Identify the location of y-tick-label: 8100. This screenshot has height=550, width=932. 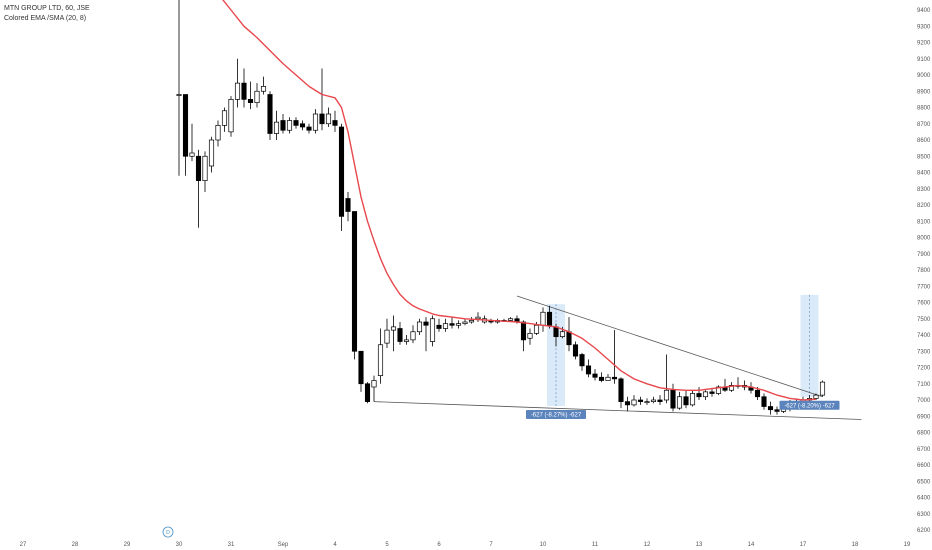
(924, 222).